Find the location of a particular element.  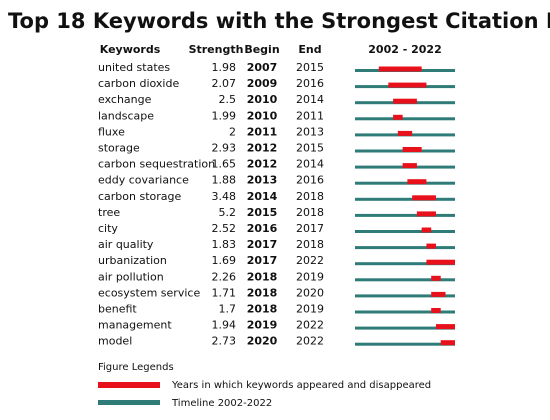

begin-year: 2015 is located at coordinates (262, 212).